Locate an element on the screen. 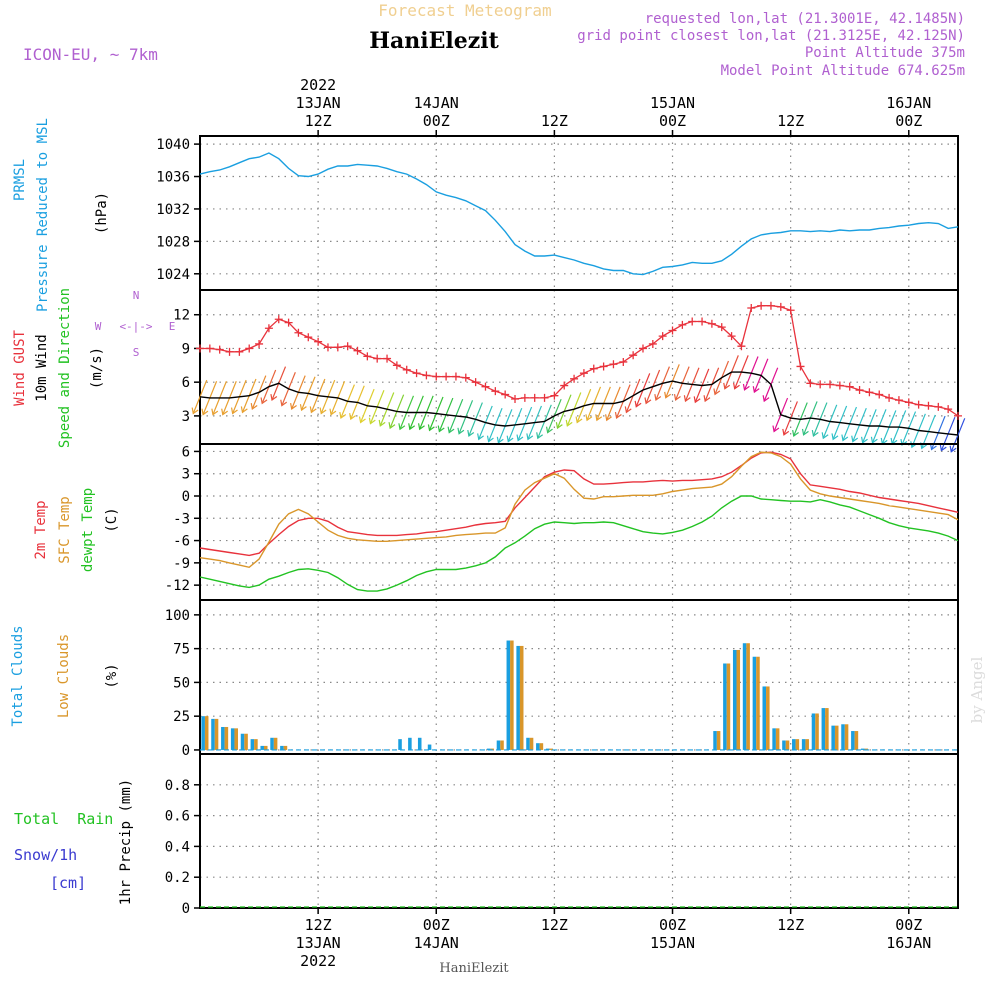  precip-label-rain: Total Rain is located at coordinates (63, 819).